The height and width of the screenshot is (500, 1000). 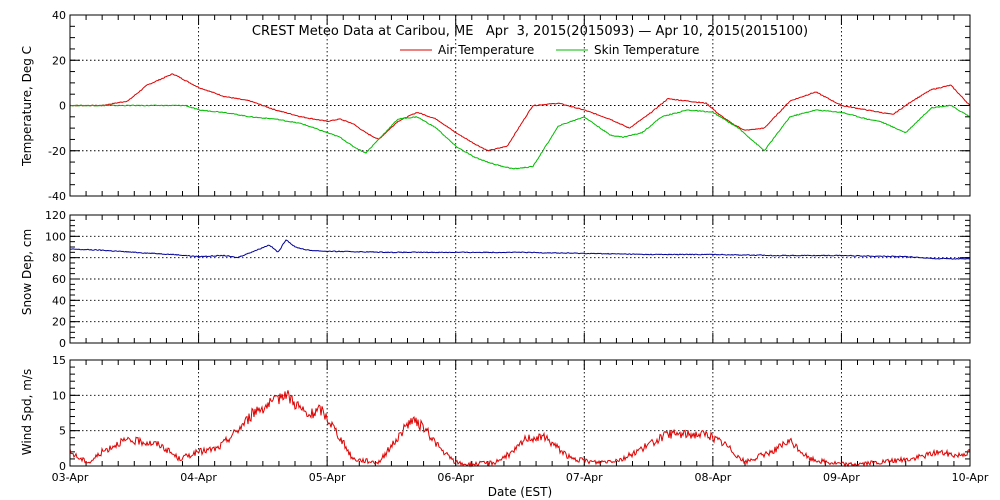 What do you see at coordinates (198, 477) in the screenshot?
I see `x-tick-label: 04-Apr` at bounding box center [198, 477].